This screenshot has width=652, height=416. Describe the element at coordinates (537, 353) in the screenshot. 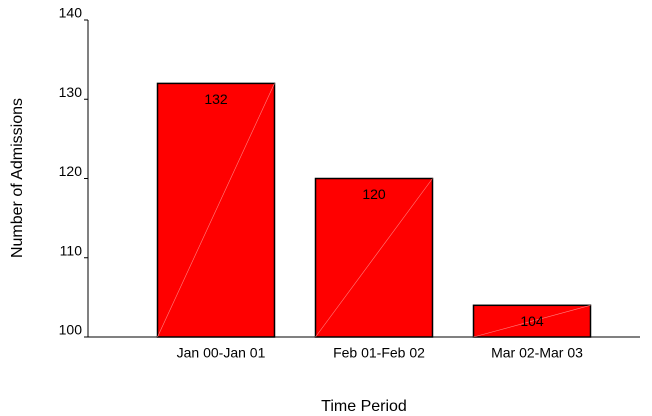

I see `x-tick-label: Mar 02-Mar 03` at that location.